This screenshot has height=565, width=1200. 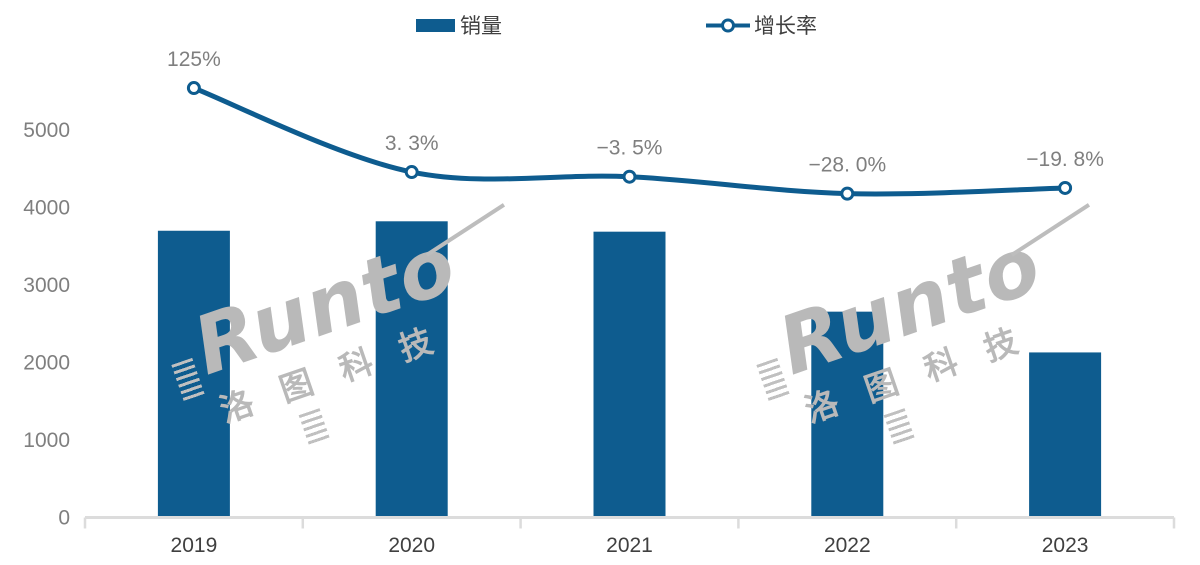 I want to click on growth-marker-2022, so click(x=847, y=193).